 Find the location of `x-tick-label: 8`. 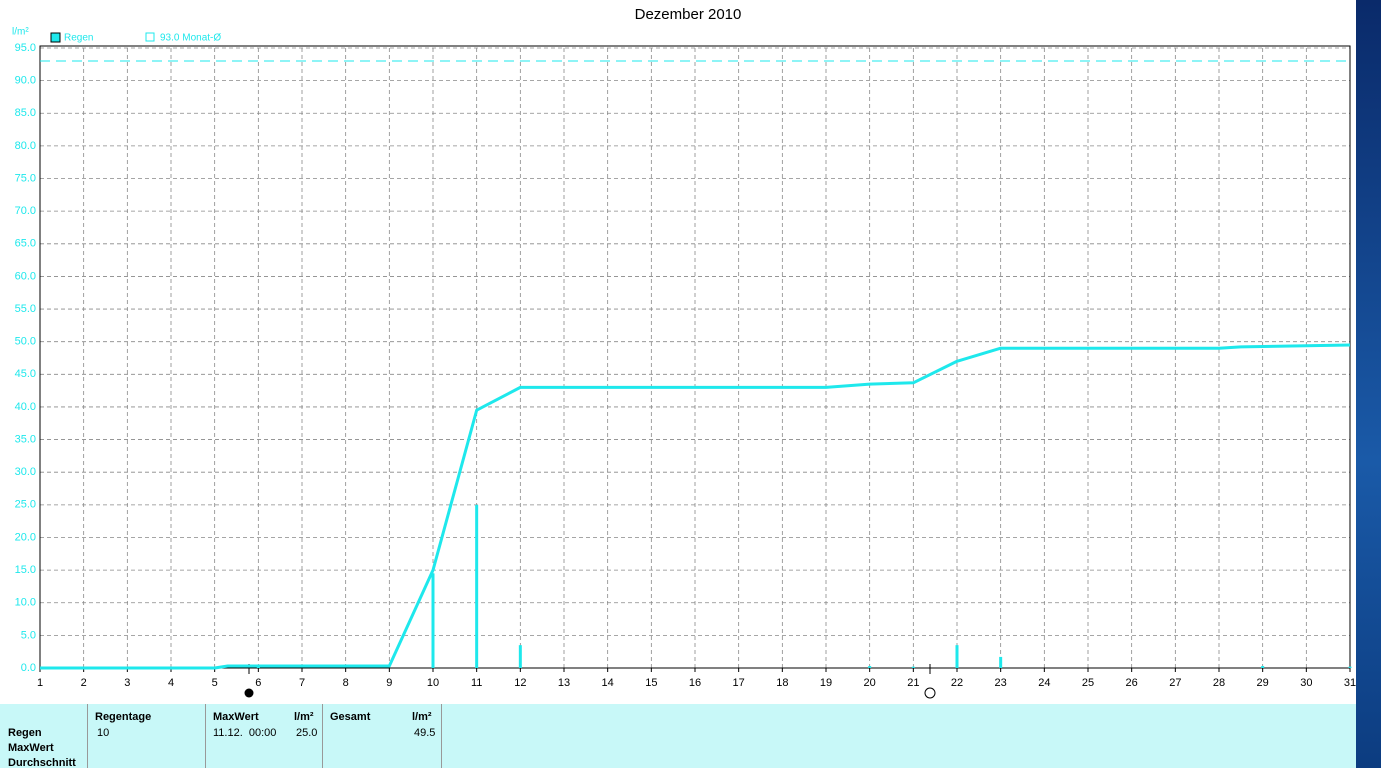

x-tick-label: 8 is located at coordinates (346, 683).